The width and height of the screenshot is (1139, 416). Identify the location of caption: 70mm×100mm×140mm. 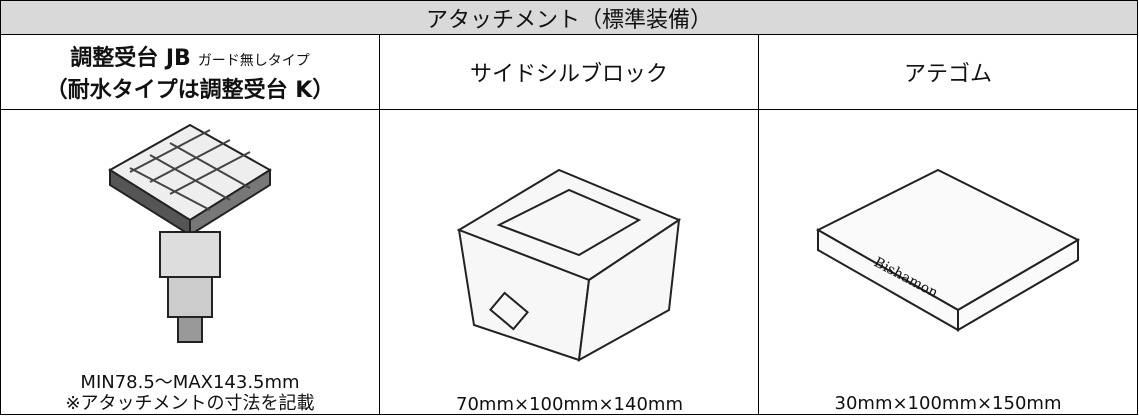
(569, 404).